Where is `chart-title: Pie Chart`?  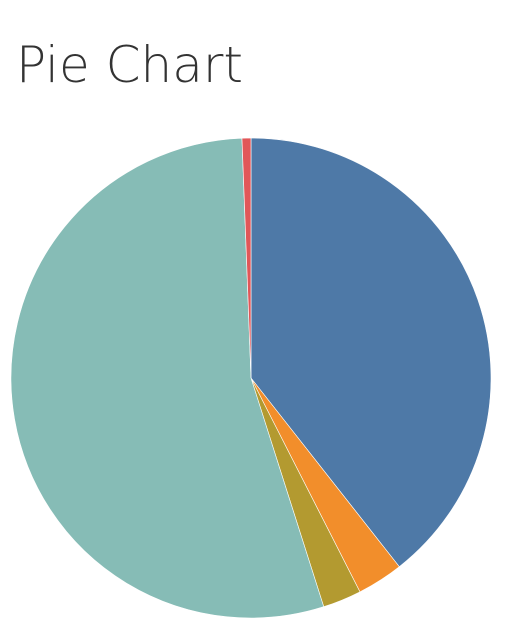 chart-title: Pie Chart is located at coordinates (129, 65).